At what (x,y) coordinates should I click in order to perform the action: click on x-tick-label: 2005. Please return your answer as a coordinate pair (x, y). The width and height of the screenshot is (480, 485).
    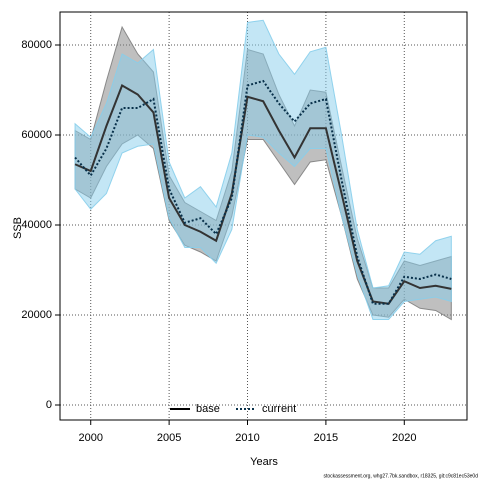
    Looking at the image, I should click on (169, 438).